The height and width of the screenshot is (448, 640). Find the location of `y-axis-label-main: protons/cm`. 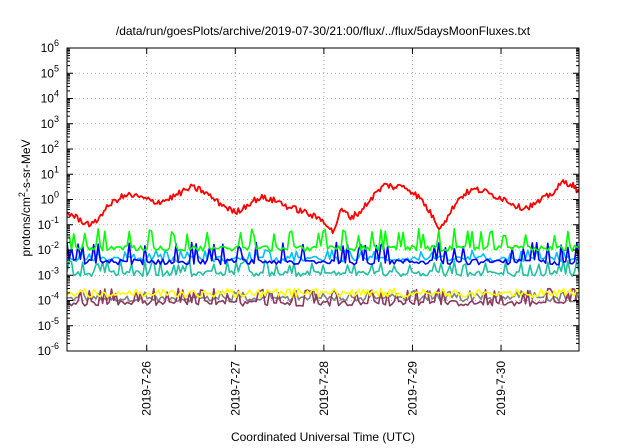

y-axis-label-main: protons/cm is located at coordinates (26, 226).